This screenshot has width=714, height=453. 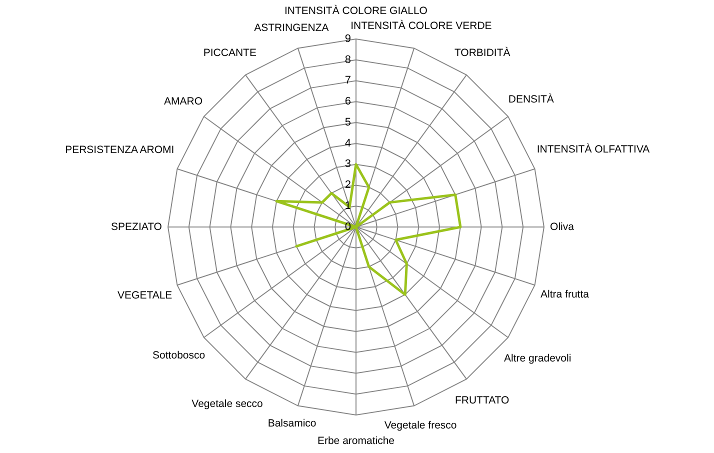 What do you see at coordinates (119, 150) in the screenshot?
I see `spoke-label: PERSISTENZA AROMI` at bounding box center [119, 150].